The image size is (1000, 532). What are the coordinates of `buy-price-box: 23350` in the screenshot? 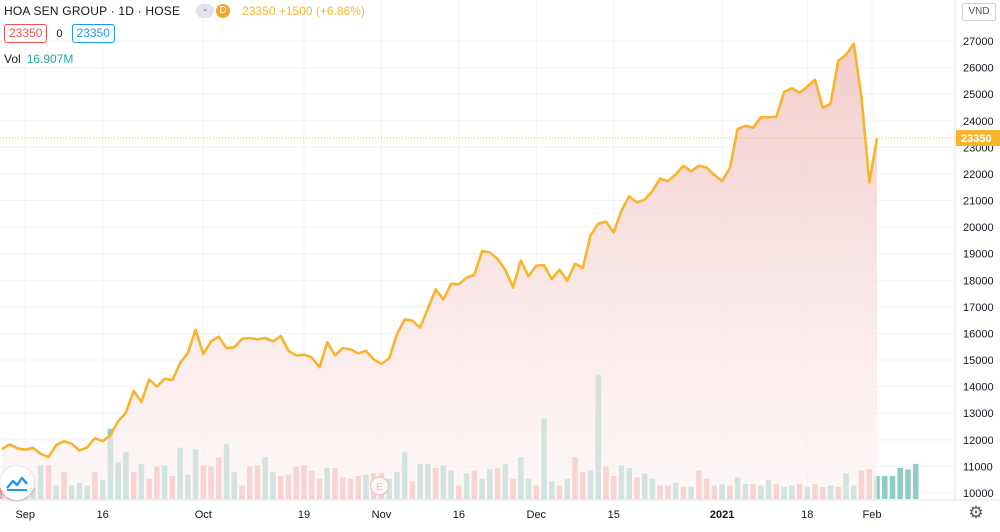 It's located at (93, 33).